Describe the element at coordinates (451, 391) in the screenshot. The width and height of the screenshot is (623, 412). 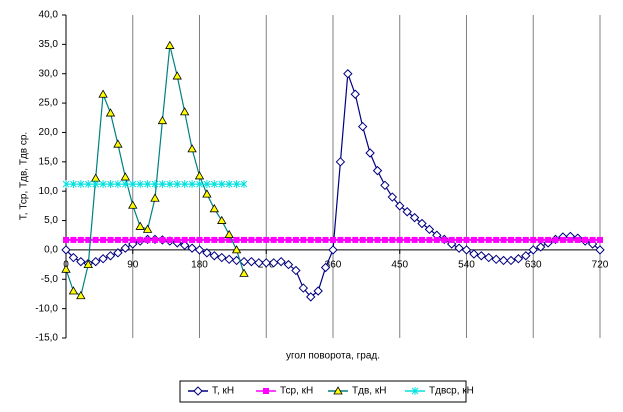
I see `legend-label: Тдвср, кН` at that location.